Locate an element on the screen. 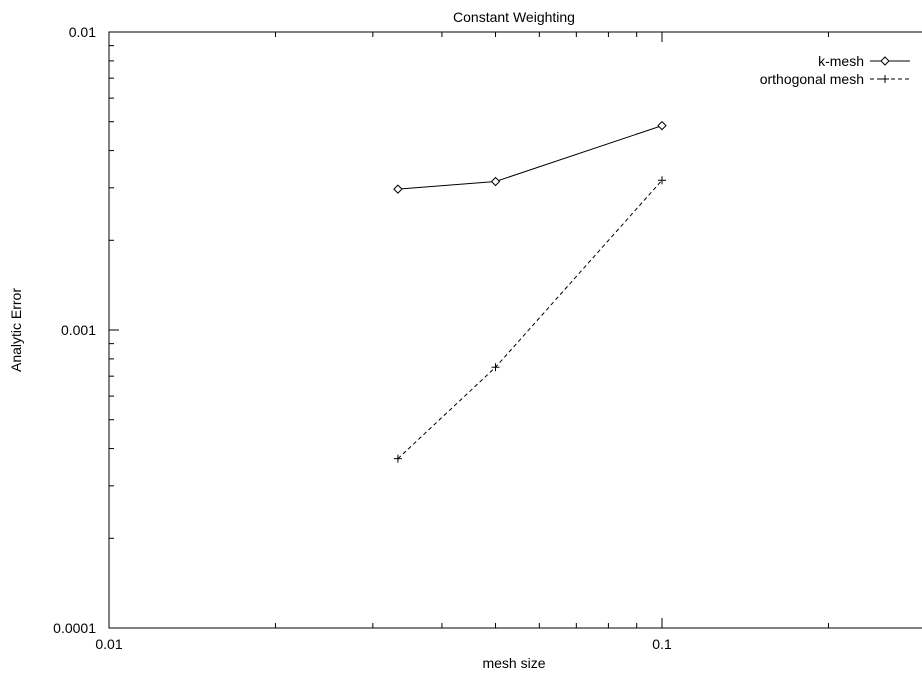 The width and height of the screenshot is (922, 677). y-tick-label: 0.0001 is located at coordinates (74, 628).